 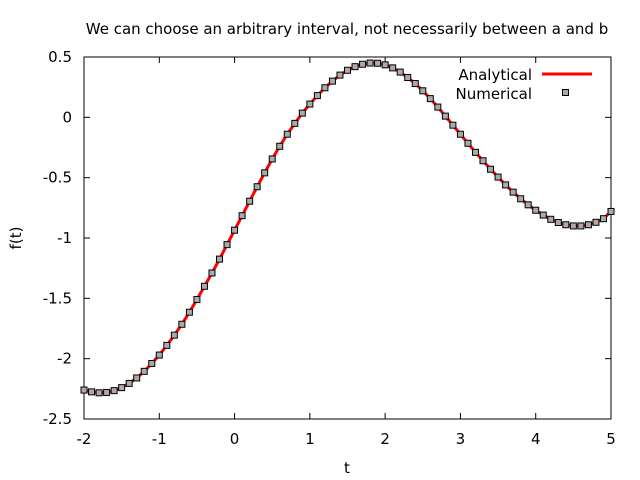 I want to click on y-tick-label: -2.5, so click(x=57, y=419).